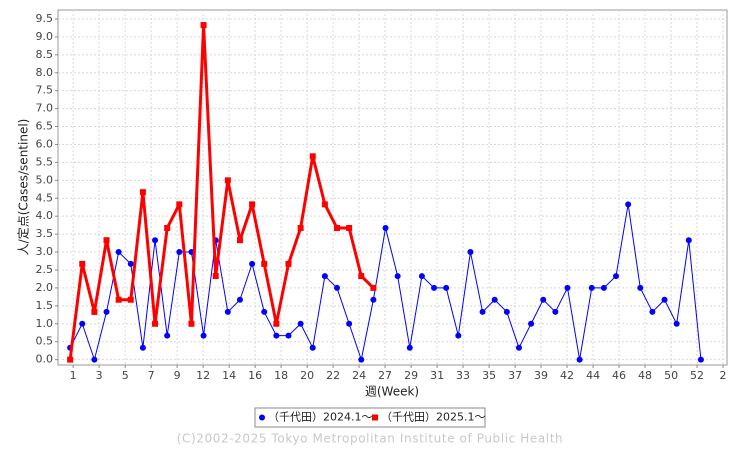 This screenshot has width=740, height=450. What do you see at coordinates (433, 417) in the screenshot?
I see `legend-label: （千代田）2025.1～` at bounding box center [433, 417].